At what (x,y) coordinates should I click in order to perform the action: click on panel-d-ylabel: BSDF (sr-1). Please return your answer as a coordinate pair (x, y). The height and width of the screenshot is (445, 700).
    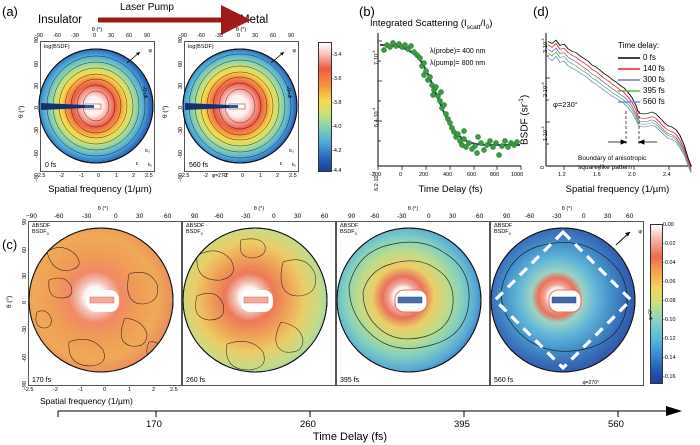
    Looking at the image, I should click on (524, 119).